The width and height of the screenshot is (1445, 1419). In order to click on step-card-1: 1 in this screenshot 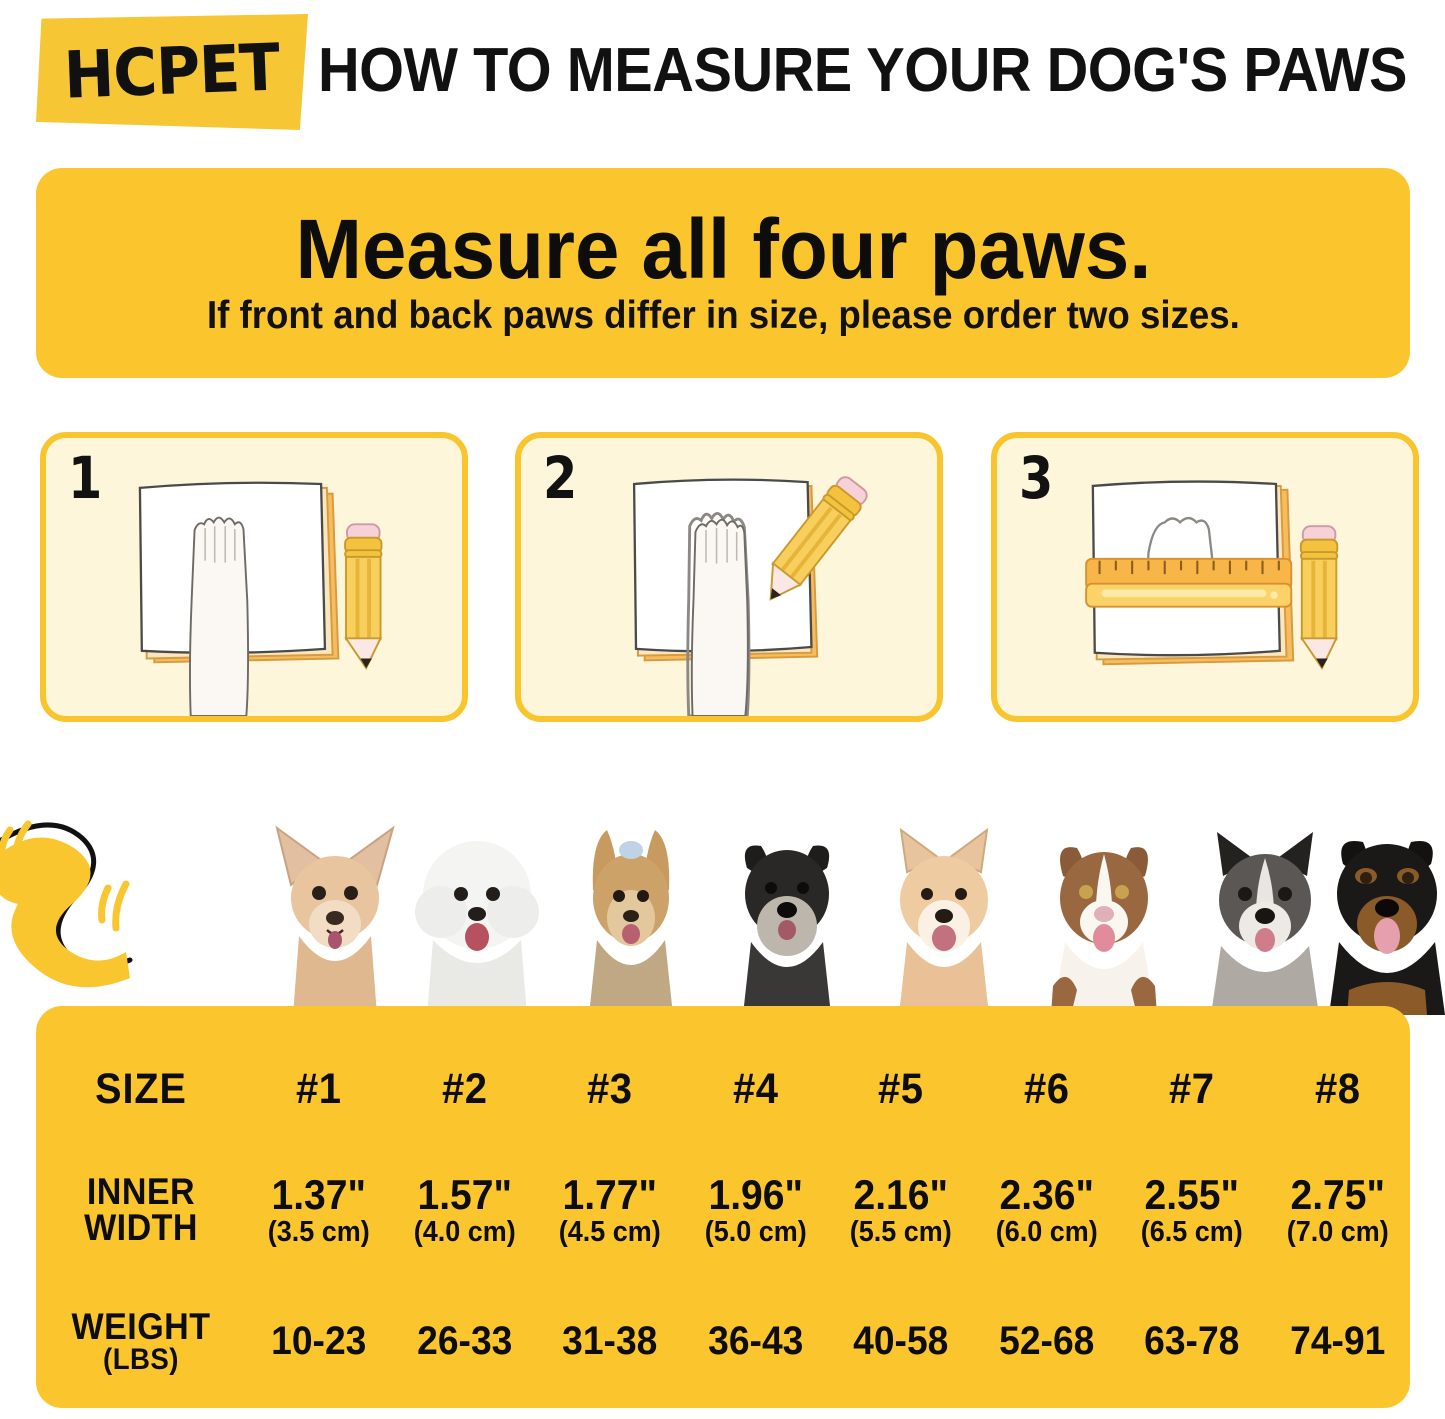, I will do `click(254, 577)`.